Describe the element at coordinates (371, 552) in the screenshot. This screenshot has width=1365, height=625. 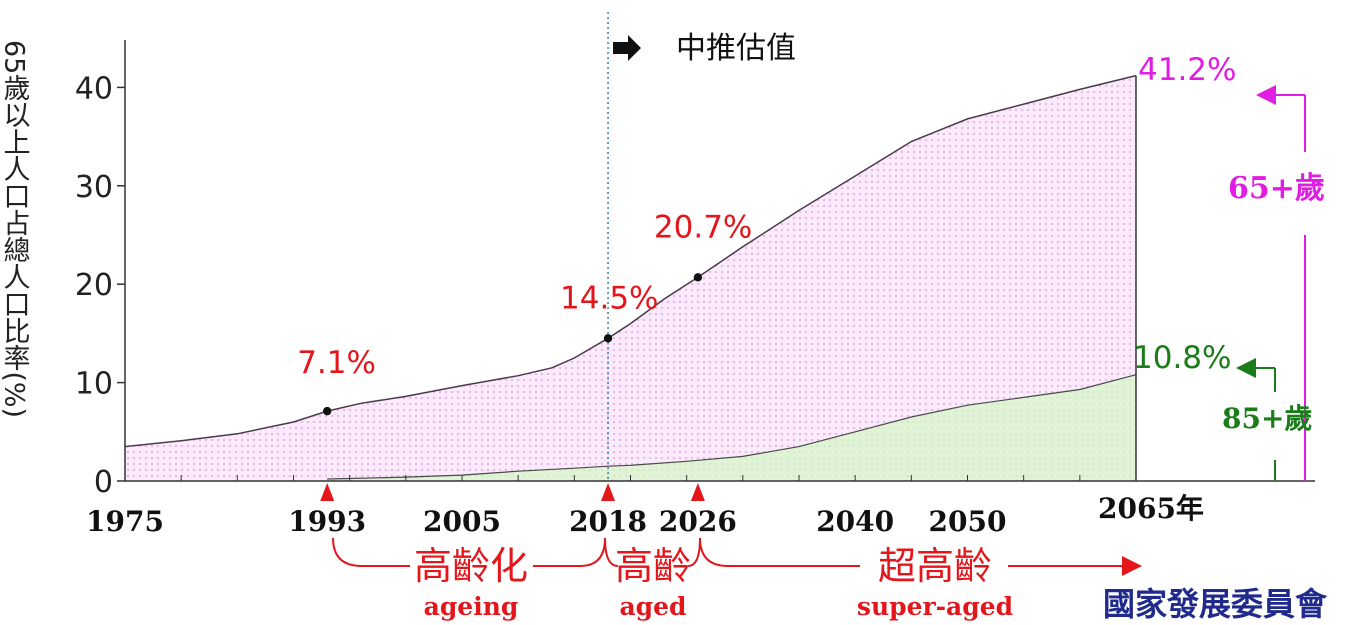
I see `bracket-ageing-left` at that location.